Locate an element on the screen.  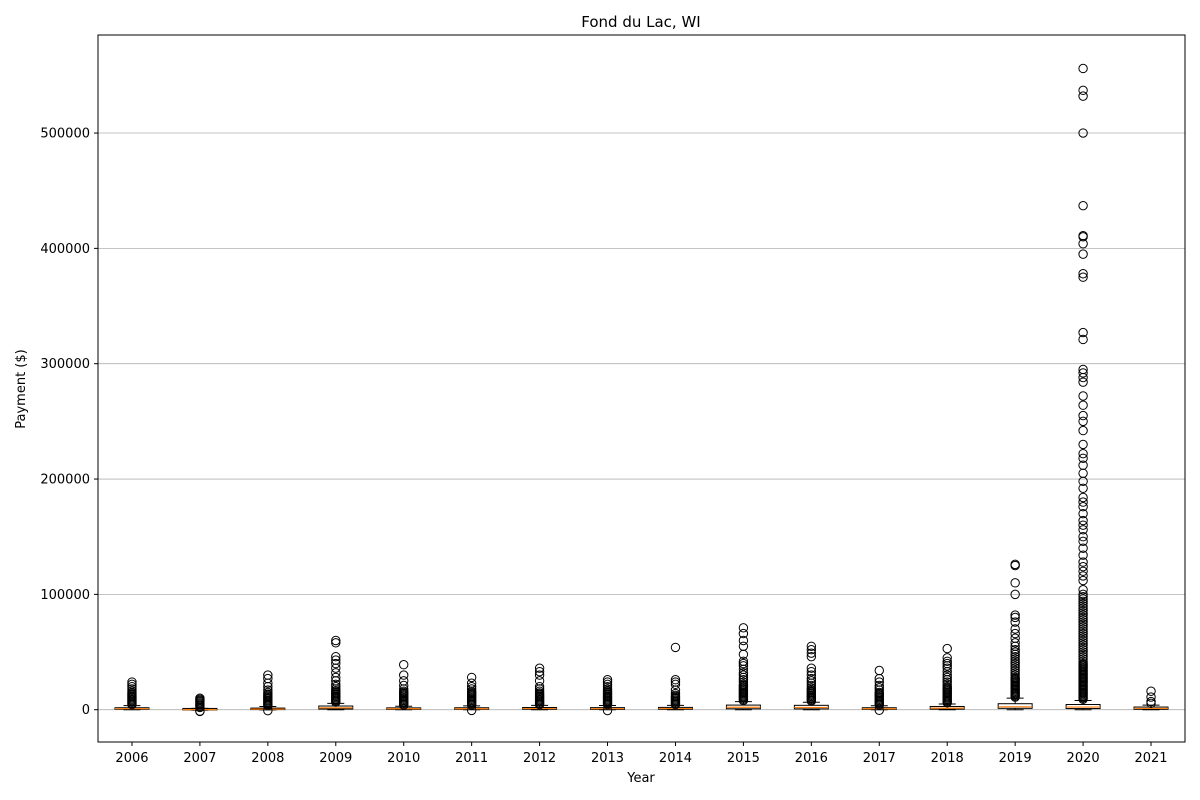
x-tick-label: 2009 is located at coordinates (335, 758).